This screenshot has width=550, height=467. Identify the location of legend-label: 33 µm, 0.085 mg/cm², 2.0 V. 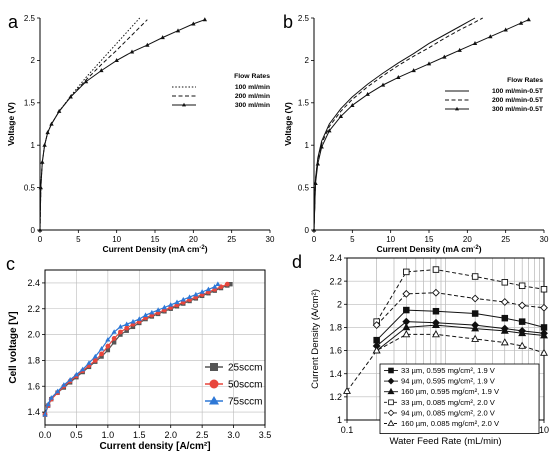
(448, 402).